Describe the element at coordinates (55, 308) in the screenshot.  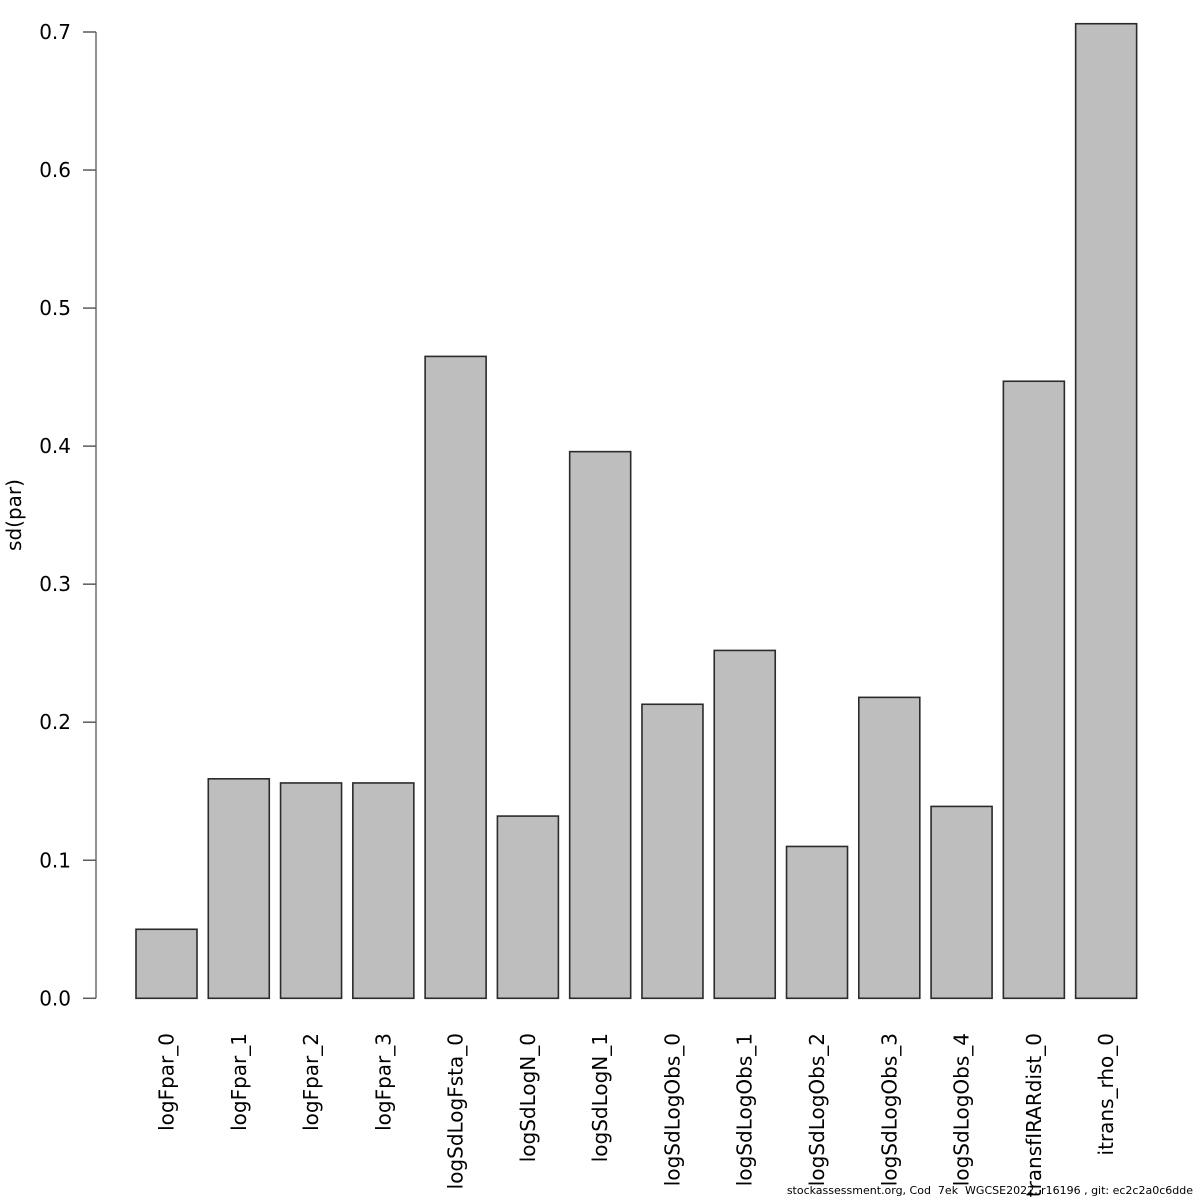
I see `y-axis-tick-label: 0.5` at that location.